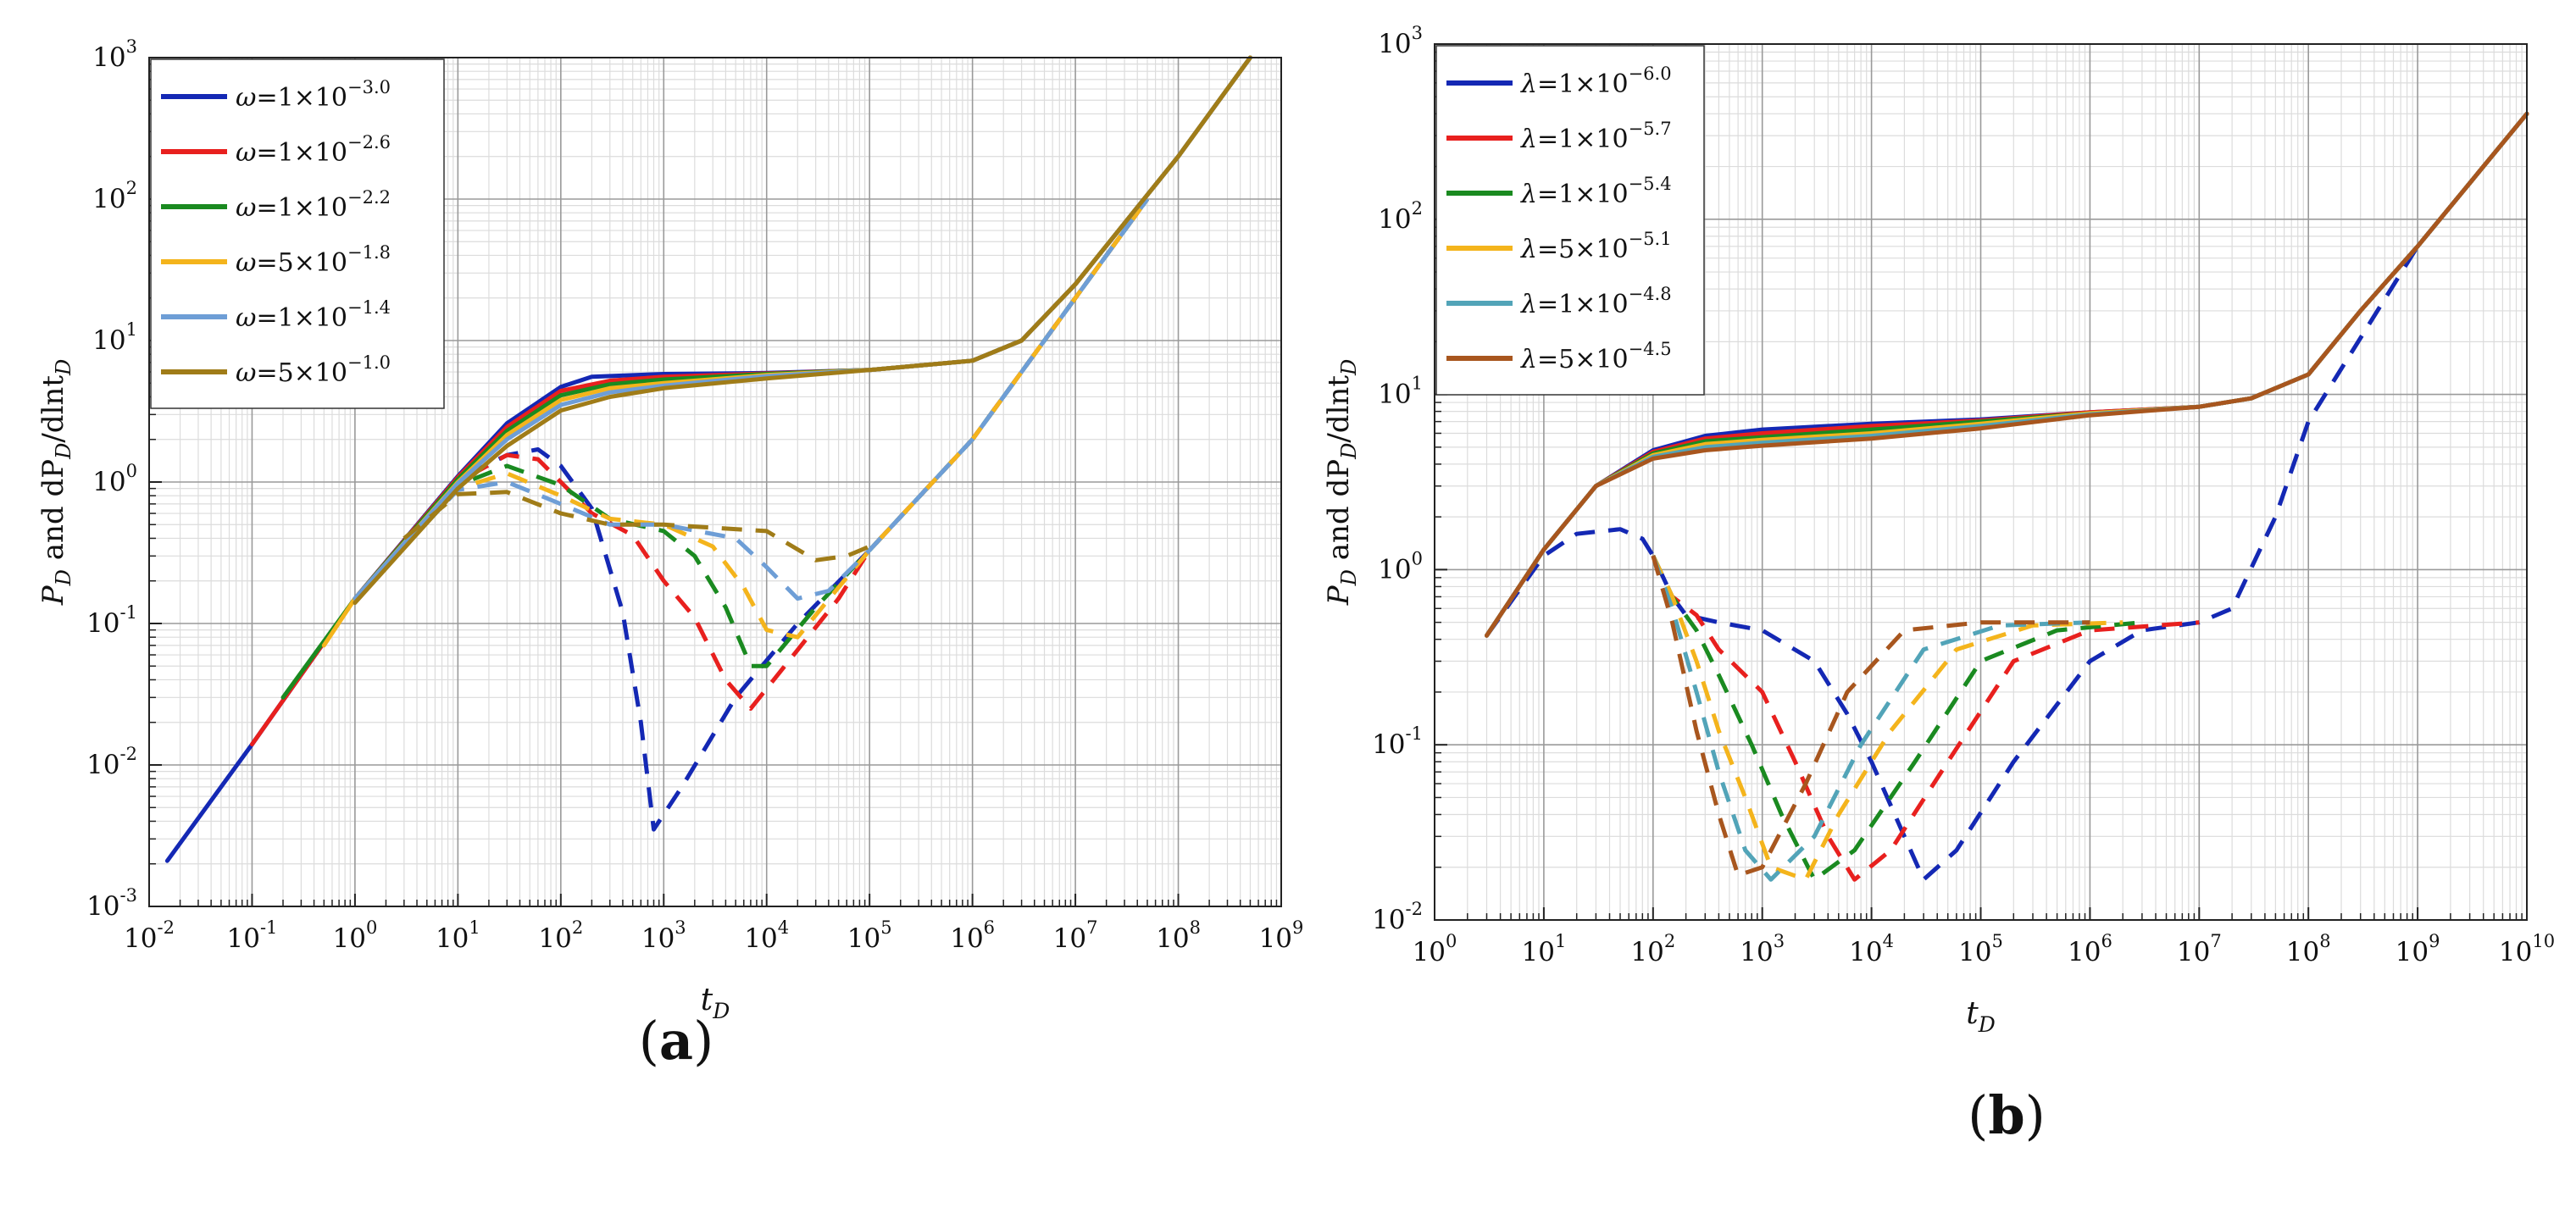 This screenshot has height=1208, width=2576. Describe the element at coordinates (313, 205) in the screenshot. I see `legend-entry-3: ω=1×10−2.2` at that location.